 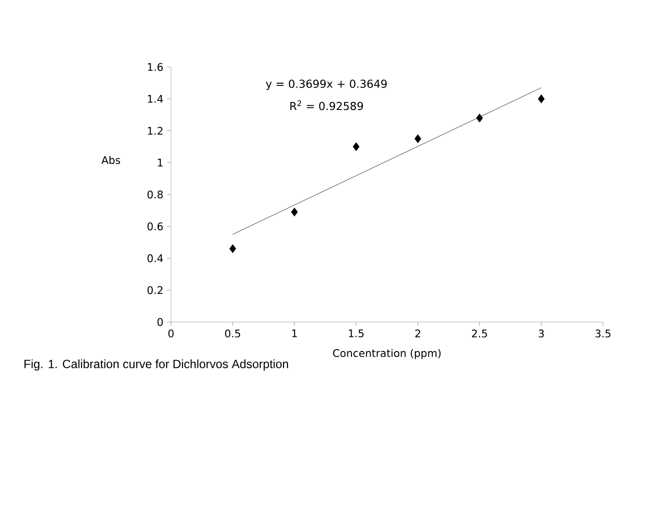 What do you see at coordinates (232, 334) in the screenshot?
I see `x-tick-label: 0.5` at bounding box center [232, 334].